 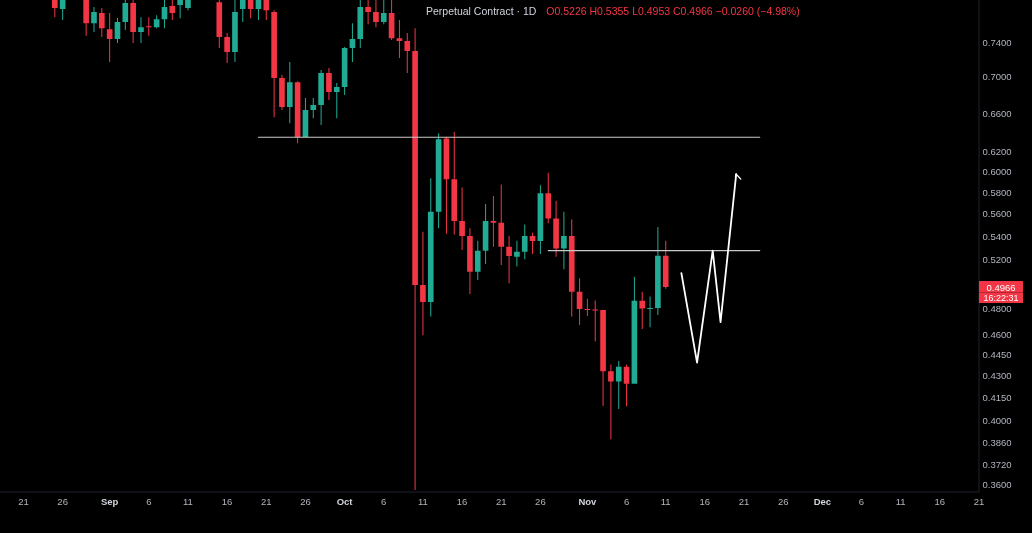 I want to click on y-tick-label: 0.5400, so click(x=997, y=236).